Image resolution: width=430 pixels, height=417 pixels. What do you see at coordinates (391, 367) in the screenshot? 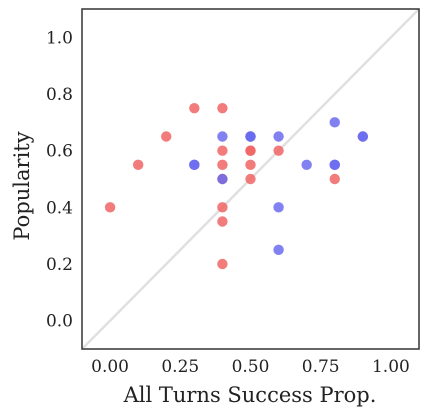
I see `x-tick-label: 1.00` at bounding box center [391, 367].